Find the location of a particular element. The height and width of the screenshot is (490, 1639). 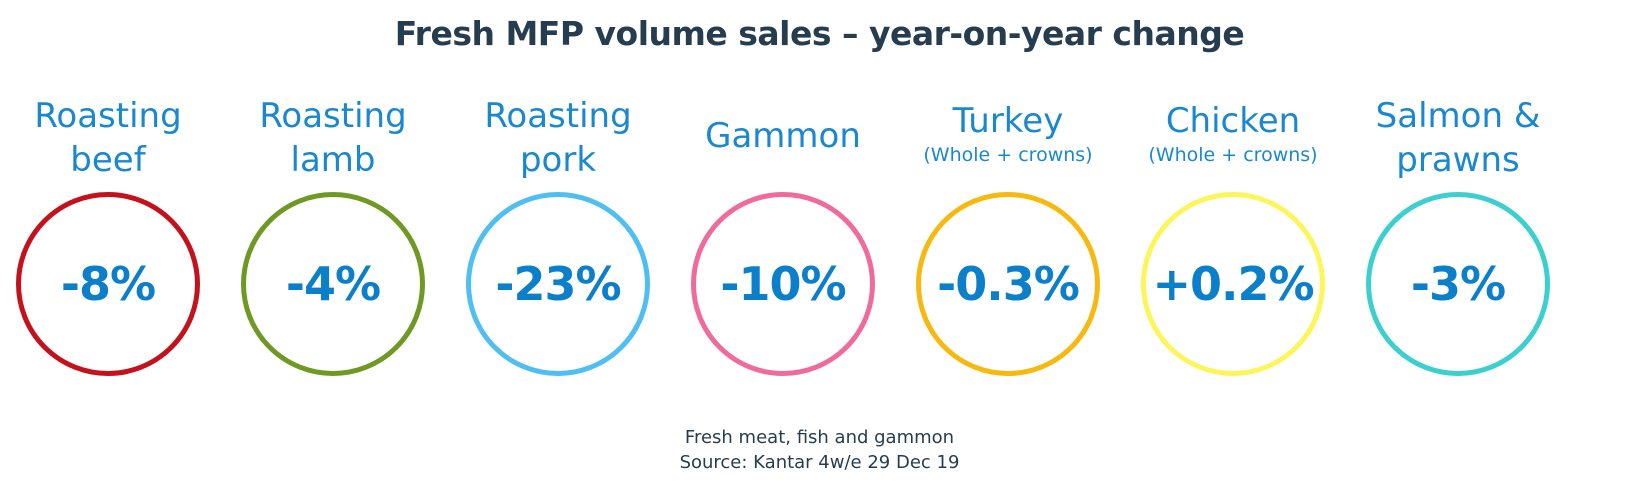

category-label-line1: Turkey is located at coordinates (1008, 121).